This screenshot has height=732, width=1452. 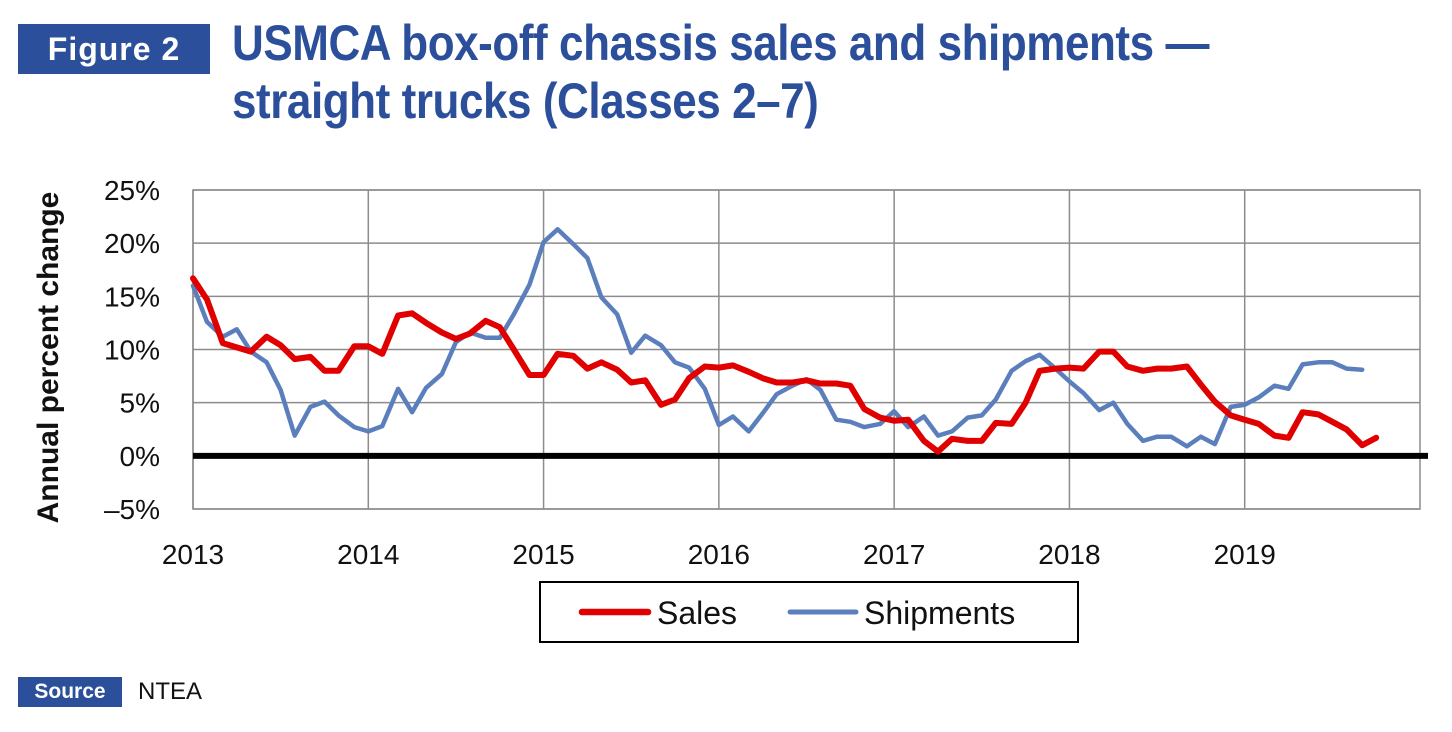 What do you see at coordinates (719, 554) in the screenshot?
I see `x-tick-label: 2016` at bounding box center [719, 554].